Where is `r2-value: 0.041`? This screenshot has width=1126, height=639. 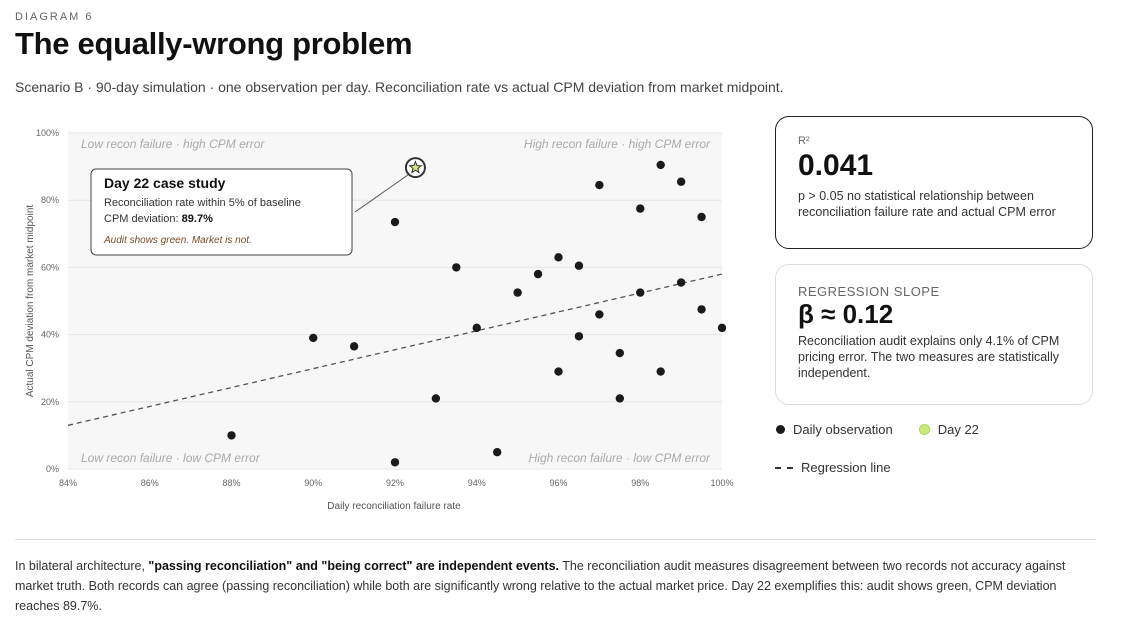
r2-value: 0.041 is located at coordinates (836, 165).